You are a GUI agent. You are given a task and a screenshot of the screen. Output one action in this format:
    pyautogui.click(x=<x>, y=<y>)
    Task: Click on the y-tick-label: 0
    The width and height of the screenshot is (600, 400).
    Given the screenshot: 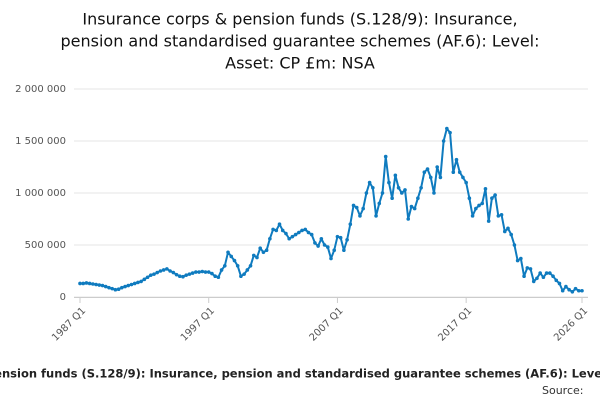 What is the action you would take?
    pyautogui.click(x=63, y=297)
    